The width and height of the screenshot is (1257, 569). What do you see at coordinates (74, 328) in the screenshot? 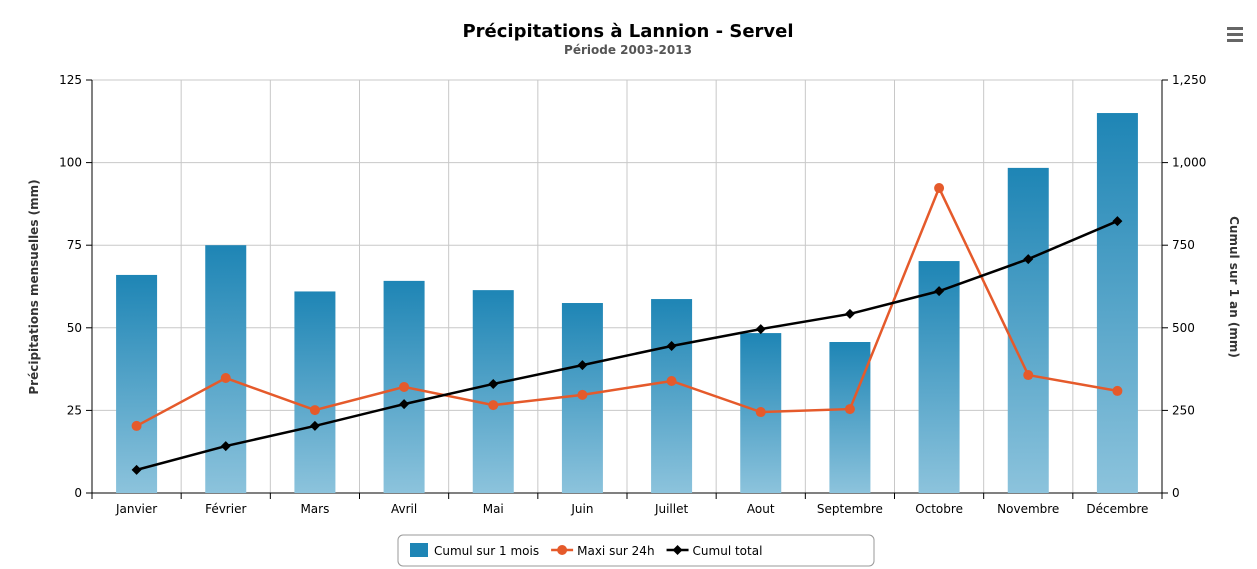
I see `y-tick-label: 50` at bounding box center [74, 328].